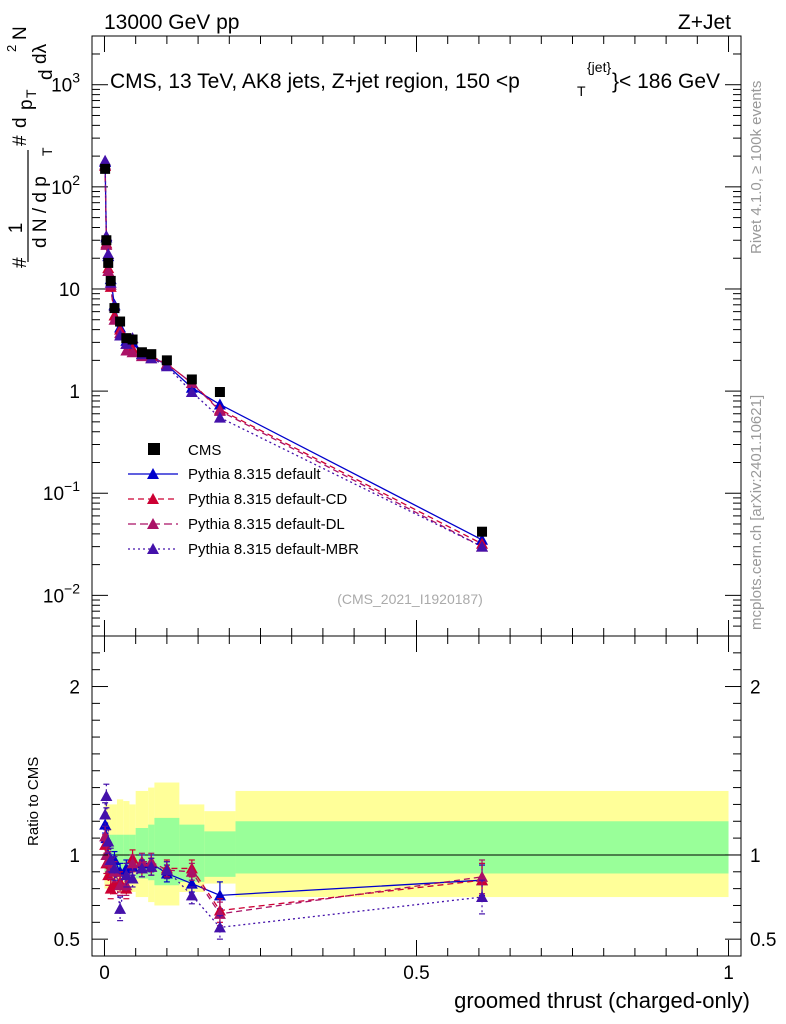 The image size is (786, 1024). Describe the element at coordinates (69, 290) in the screenshot. I see `main-y-tick-label: 10` at that location.